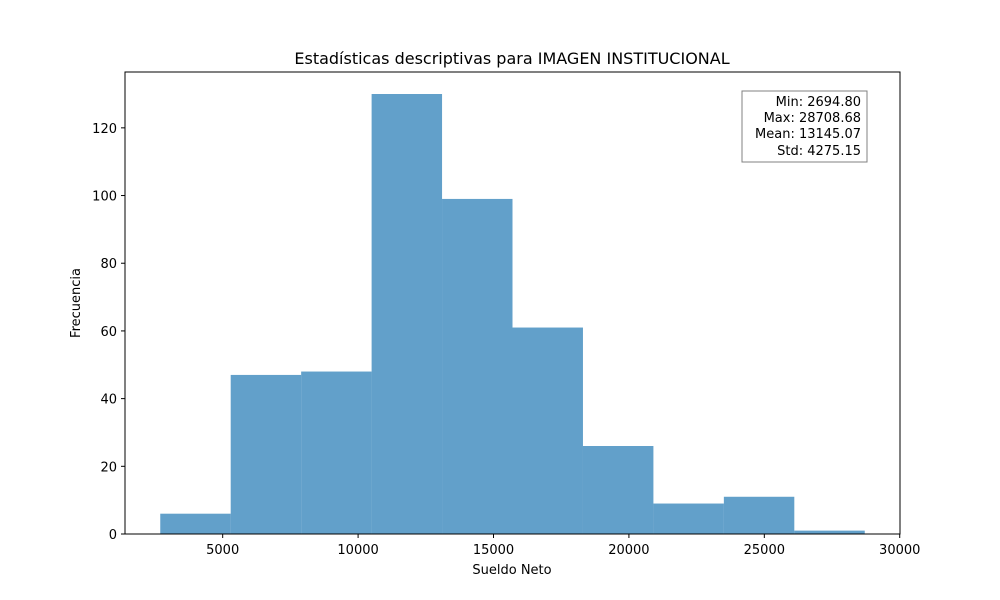  What do you see at coordinates (76, 303) in the screenshot?
I see `y-axis-label: Frecuencia` at bounding box center [76, 303].